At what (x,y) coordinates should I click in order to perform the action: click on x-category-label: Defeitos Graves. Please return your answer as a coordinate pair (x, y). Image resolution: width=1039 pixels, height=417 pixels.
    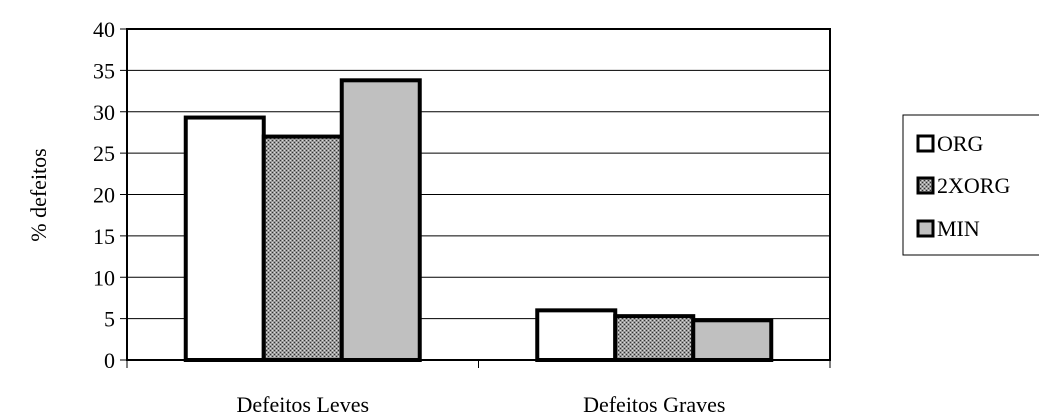
    Looking at the image, I should click on (654, 404).